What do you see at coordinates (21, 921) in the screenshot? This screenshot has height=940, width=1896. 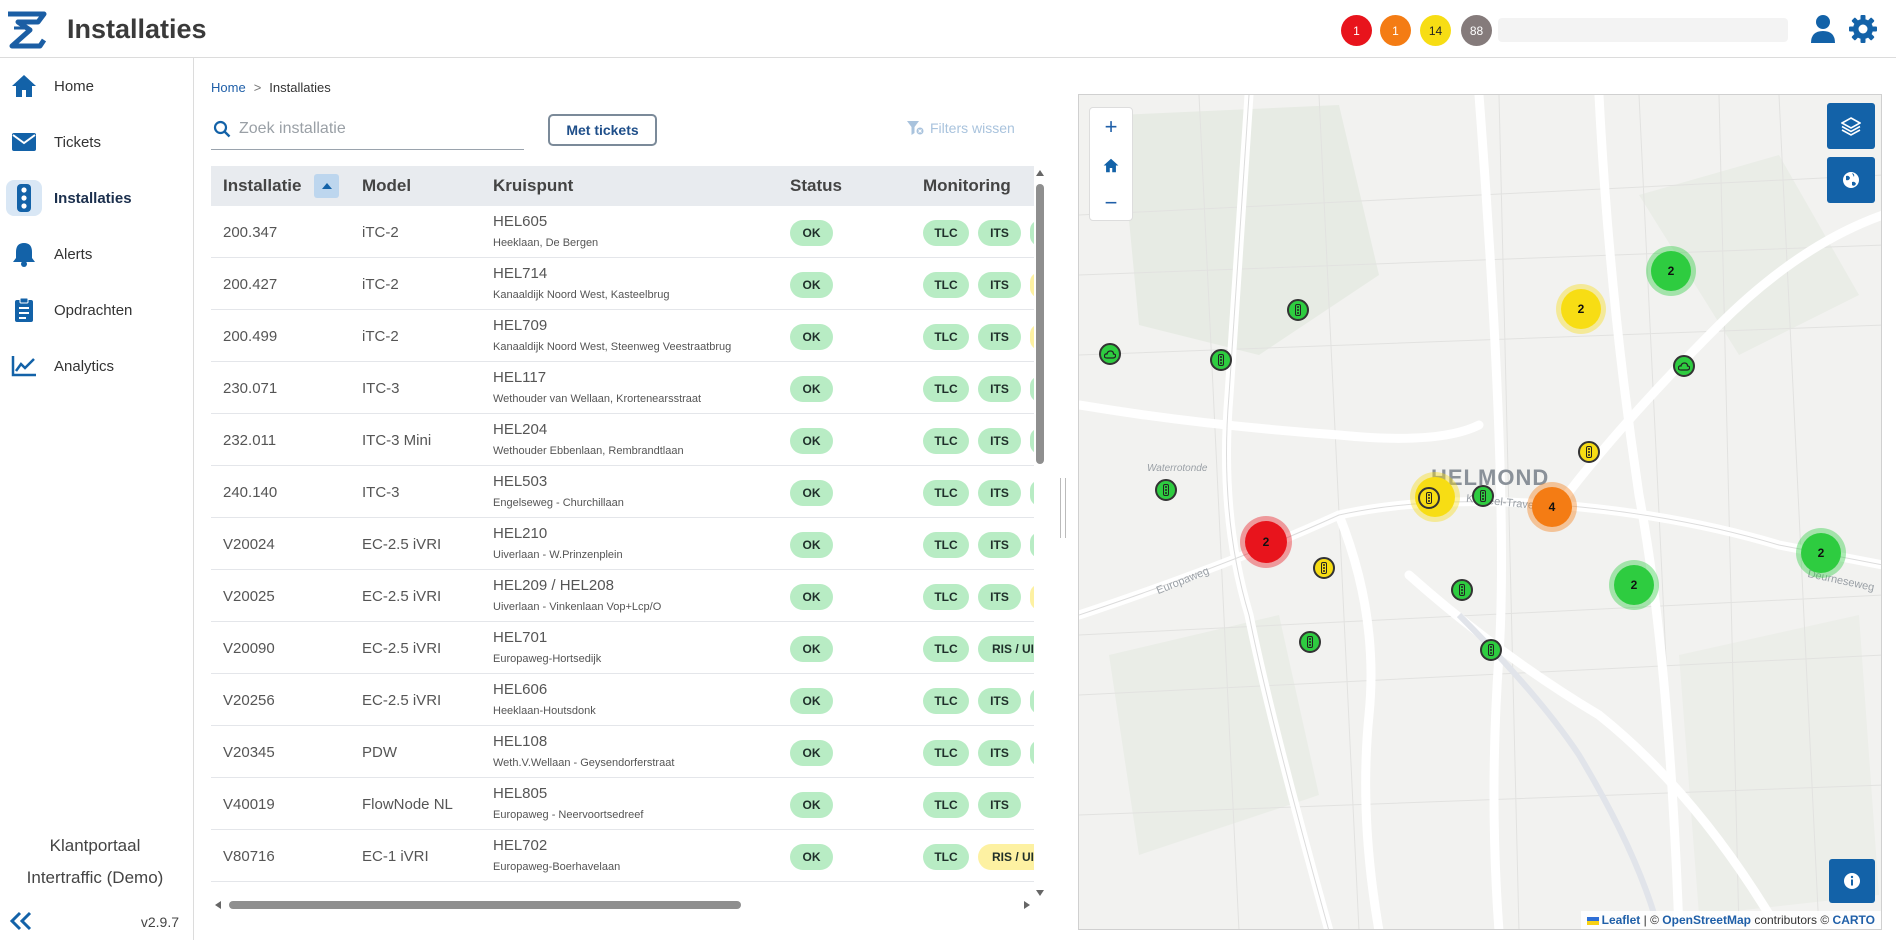 I see `collapse-sidebar-icon` at bounding box center [21, 921].